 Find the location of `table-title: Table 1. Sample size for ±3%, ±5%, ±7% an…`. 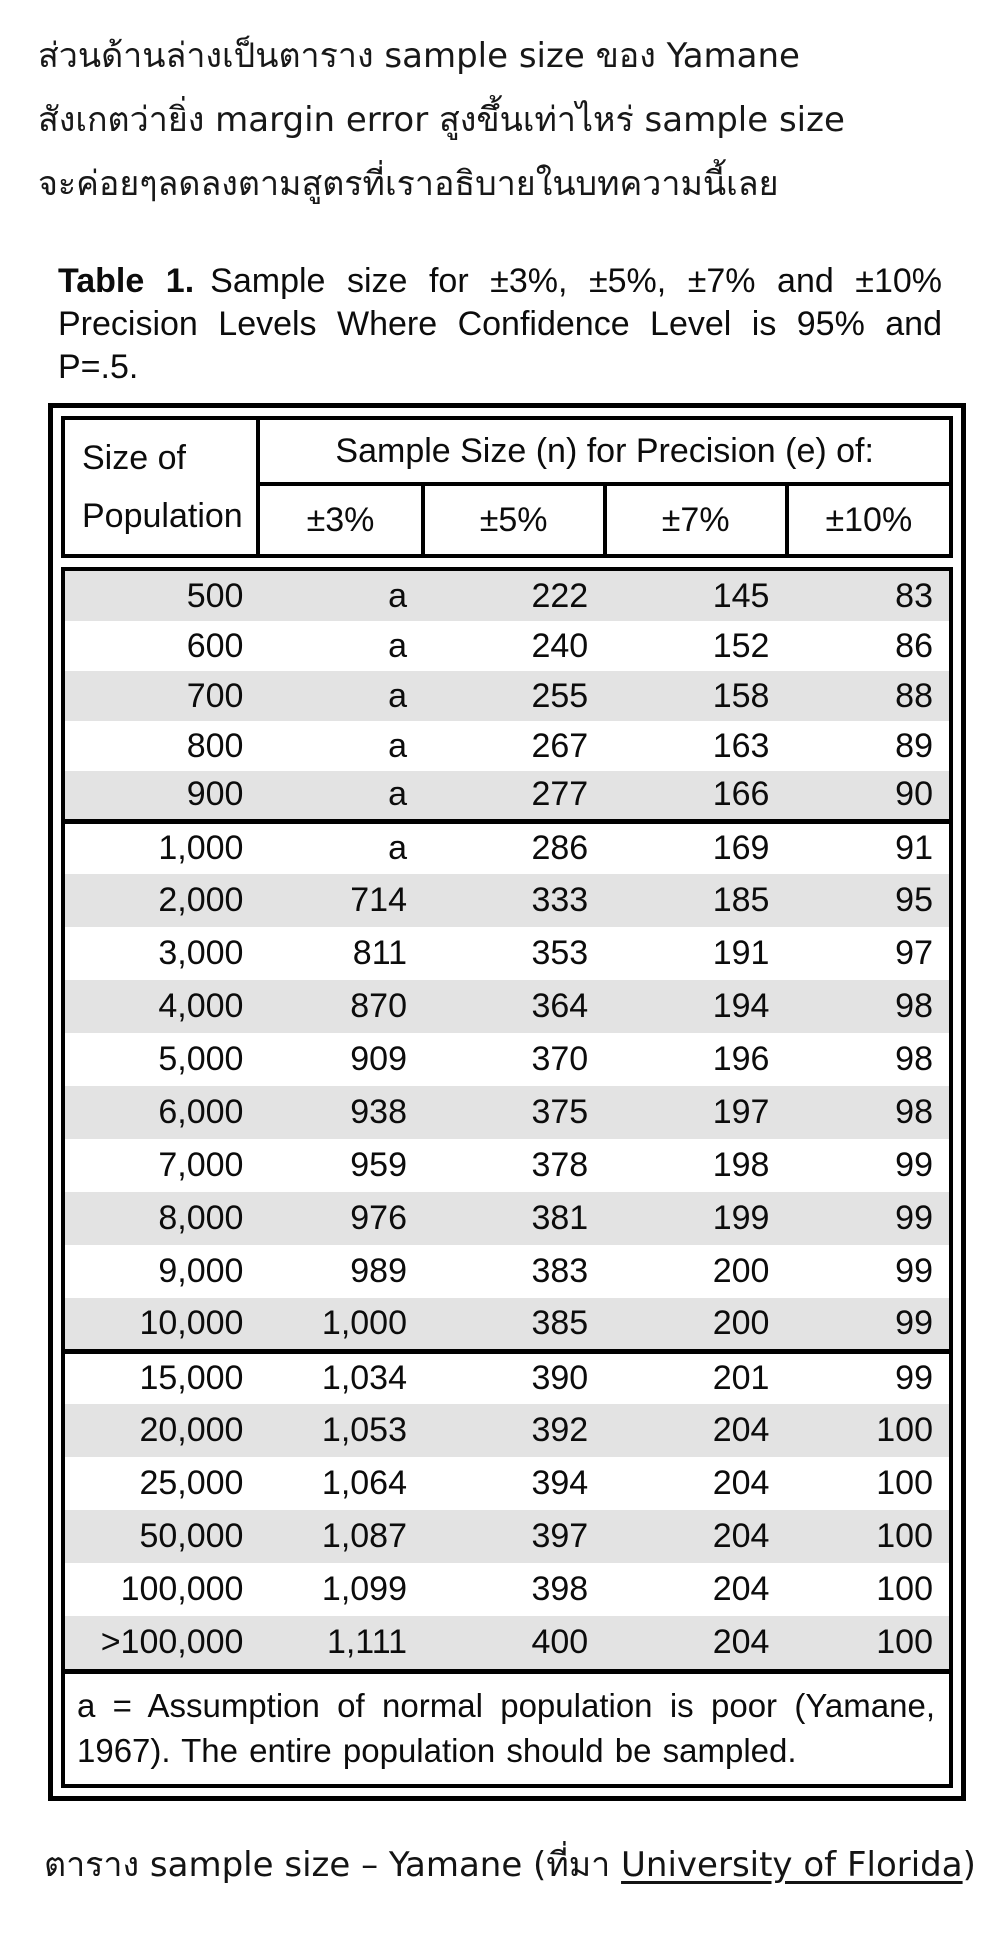

table-title: Table 1. Sample size for ±3%, ±5%, ±7% an… is located at coordinates (500, 324).